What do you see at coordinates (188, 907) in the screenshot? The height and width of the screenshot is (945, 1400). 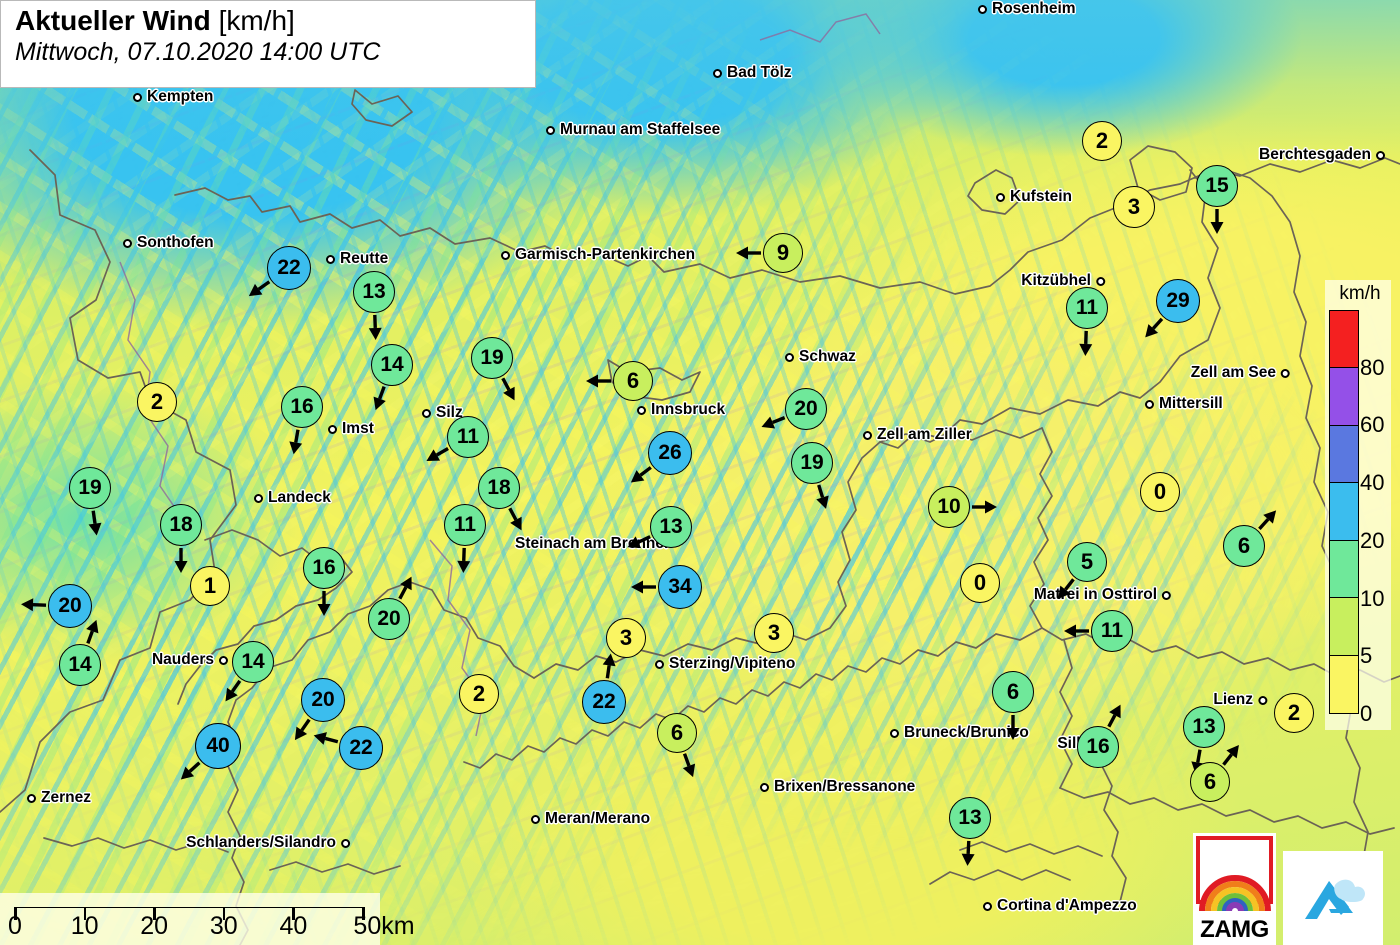 I see `scalebar-line` at bounding box center [188, 907].